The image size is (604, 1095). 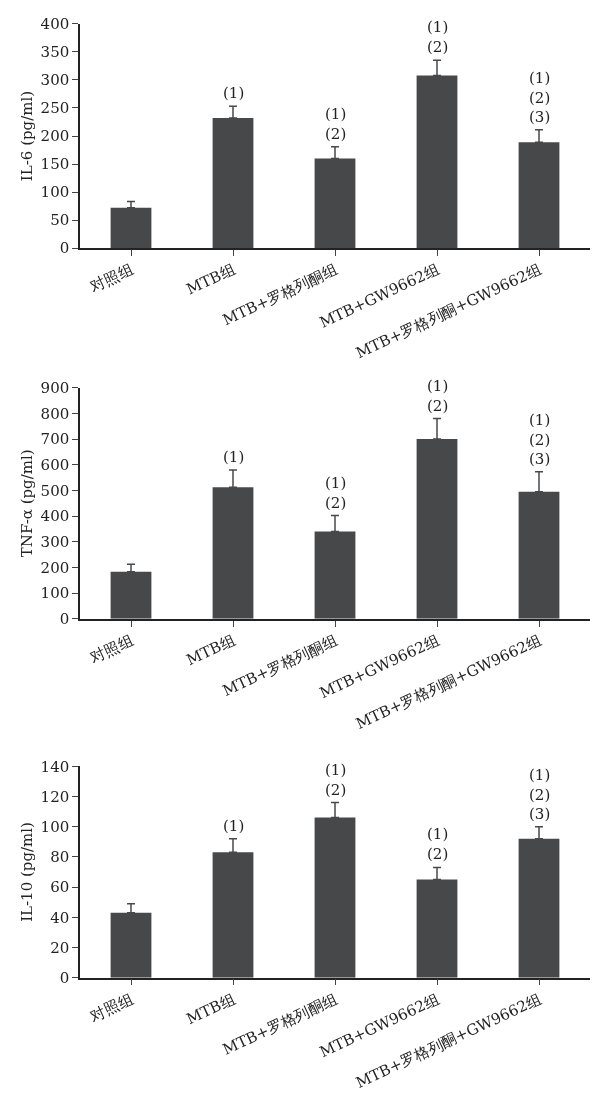 What do you see at coordinates (55, 490) in the screenshot?
I see `y-tick-label: 500` at bounding box center [55, 490].